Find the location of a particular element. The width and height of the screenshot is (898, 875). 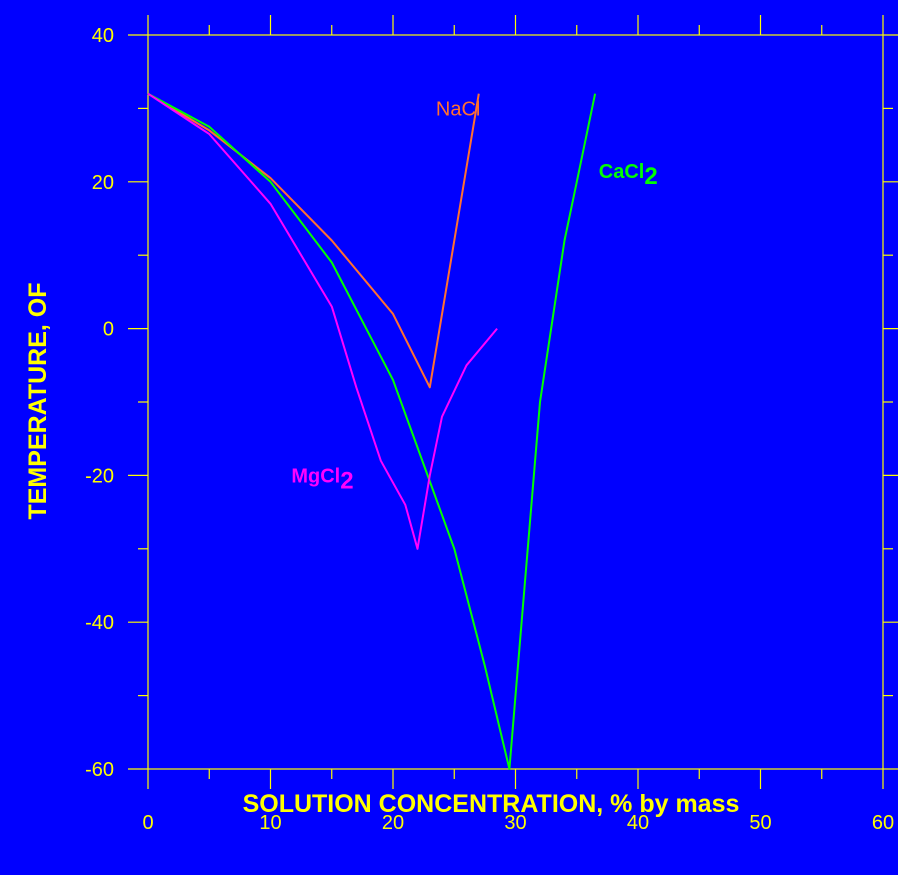

y-axis-title: TEMPERATURE, OF is located at coordinates (38, 400).